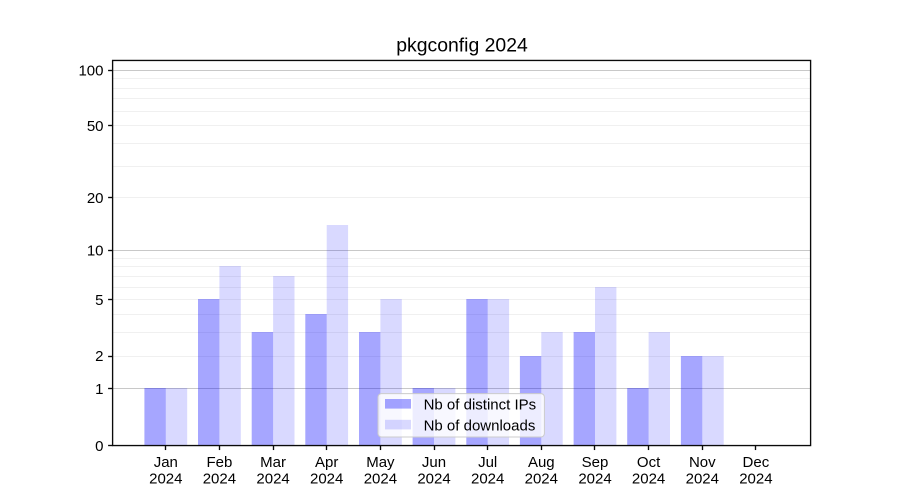 This screenshot has width=900, height=500. What do you see at coordinates (480, 405) in the screenshot?
I see `svg-text: Nb of distinct IPs` at bounding box center [480, 405].